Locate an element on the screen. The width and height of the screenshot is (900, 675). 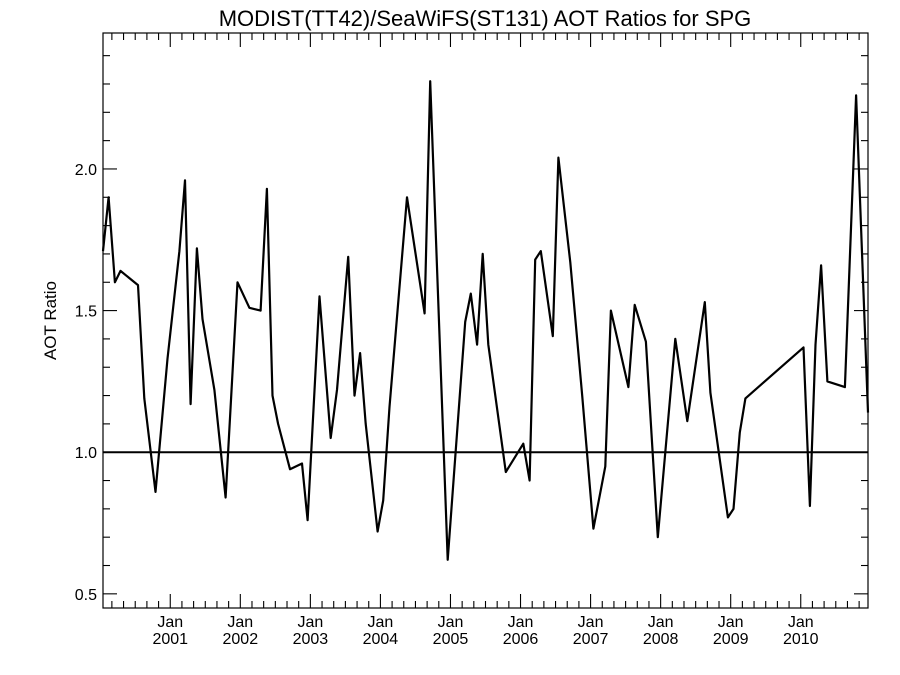
y-tick-label: 1.0 is located at coordinates (86, 453).